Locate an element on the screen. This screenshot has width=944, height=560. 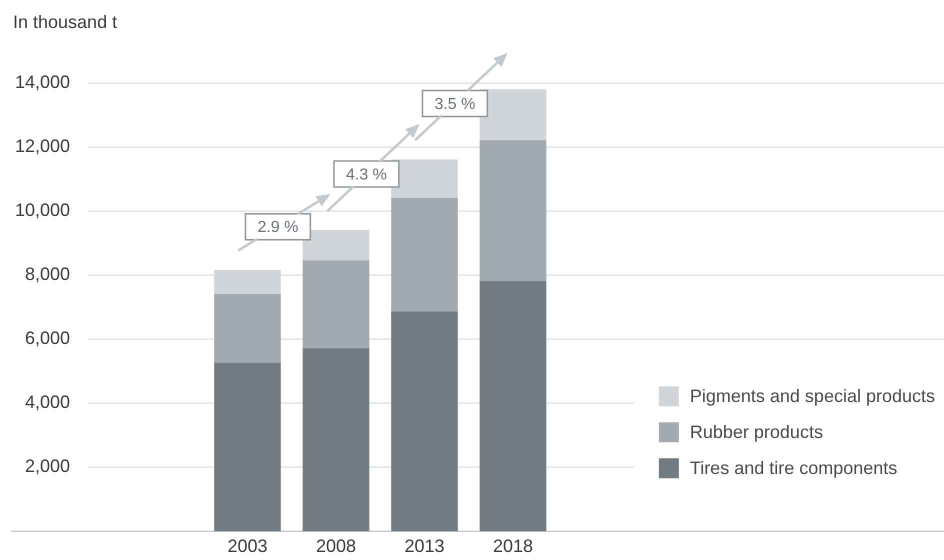
annotation: 4.3 % is located at coordinates (366, 175).